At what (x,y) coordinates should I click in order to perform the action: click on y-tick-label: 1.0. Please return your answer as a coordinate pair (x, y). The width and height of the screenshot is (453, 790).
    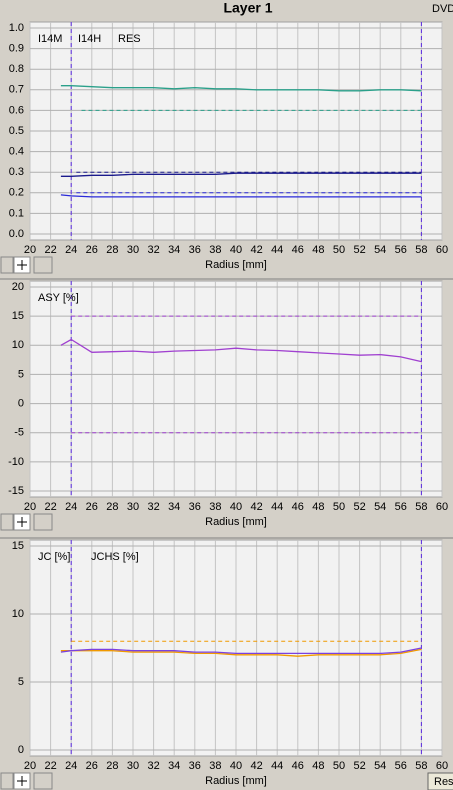
    Looking at the image, I should click on (16, 28).